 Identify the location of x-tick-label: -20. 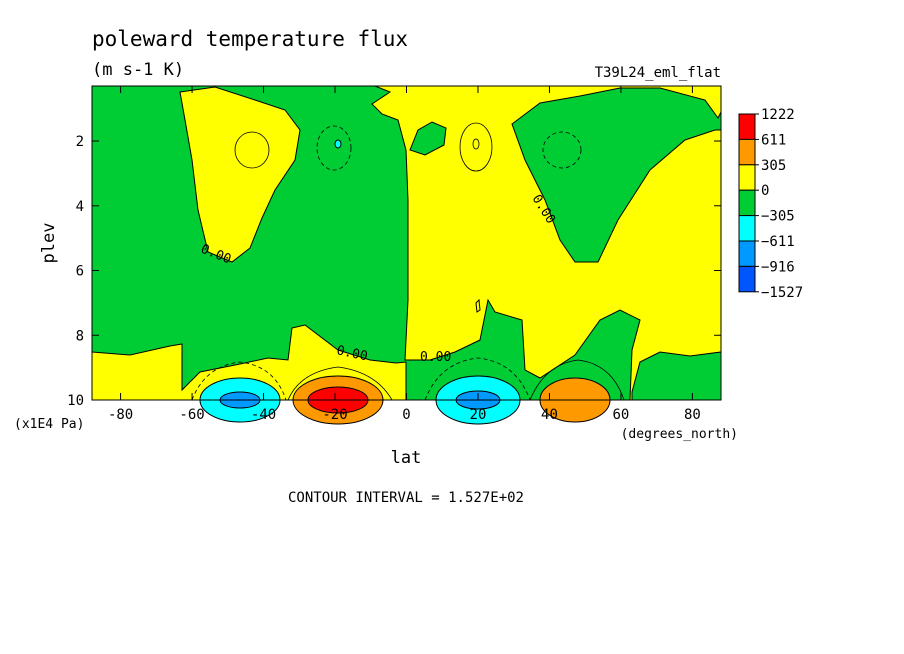
(334, 415).